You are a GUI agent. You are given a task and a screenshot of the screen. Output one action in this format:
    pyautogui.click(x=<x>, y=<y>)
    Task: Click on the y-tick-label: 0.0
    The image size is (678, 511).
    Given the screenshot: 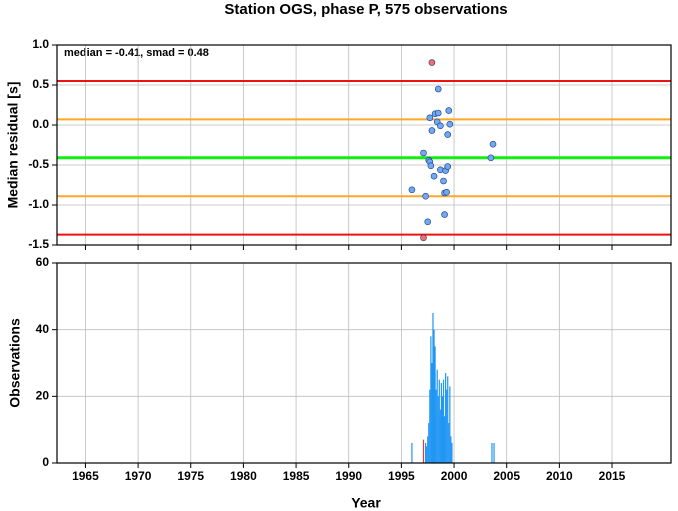 What is the action you would take?
    pyautogui.click(x=40, y=124)
    